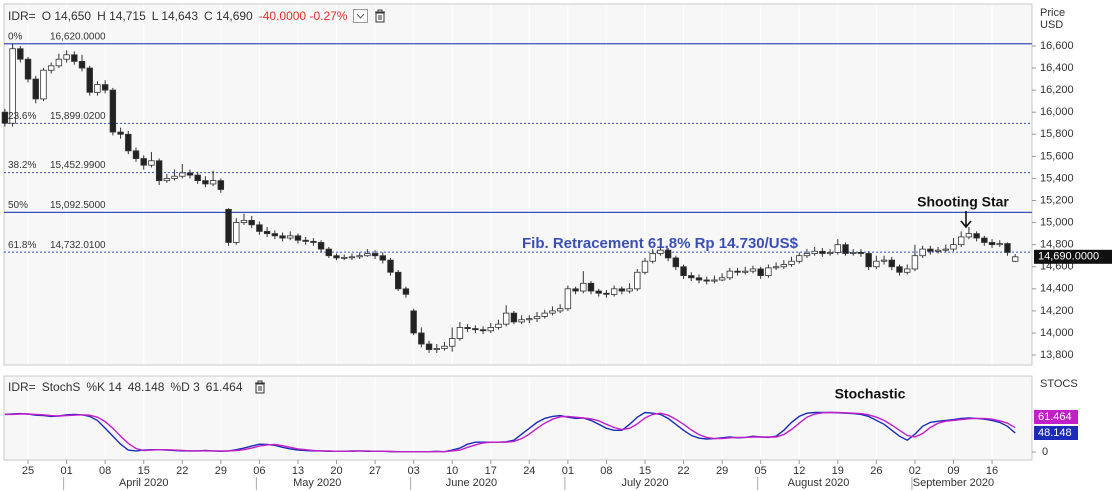 The height and width of the screenshot is (491, 1116). Describe the element at coordinates (761, 471) in the screenshot. I see `x-tick-label: 05` at that location.